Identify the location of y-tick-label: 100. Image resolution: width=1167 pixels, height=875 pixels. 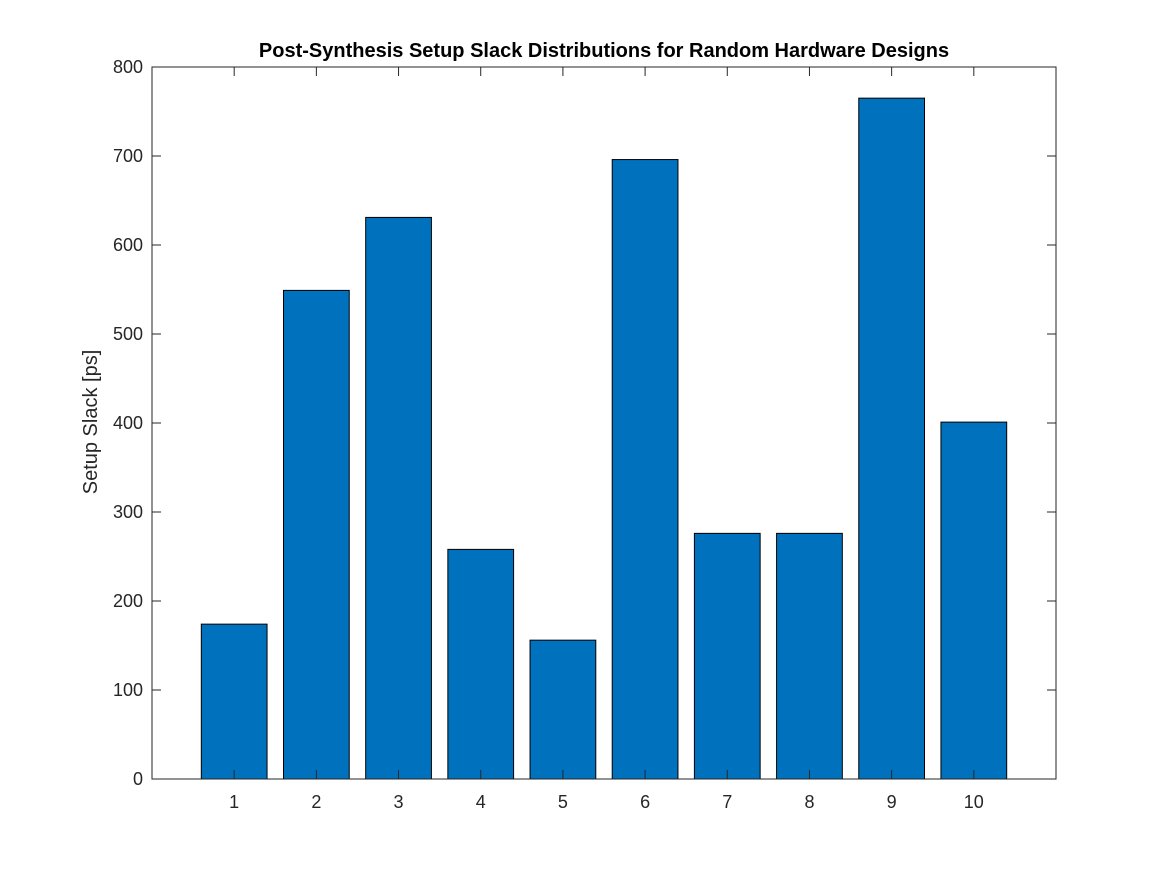
(128, 690).